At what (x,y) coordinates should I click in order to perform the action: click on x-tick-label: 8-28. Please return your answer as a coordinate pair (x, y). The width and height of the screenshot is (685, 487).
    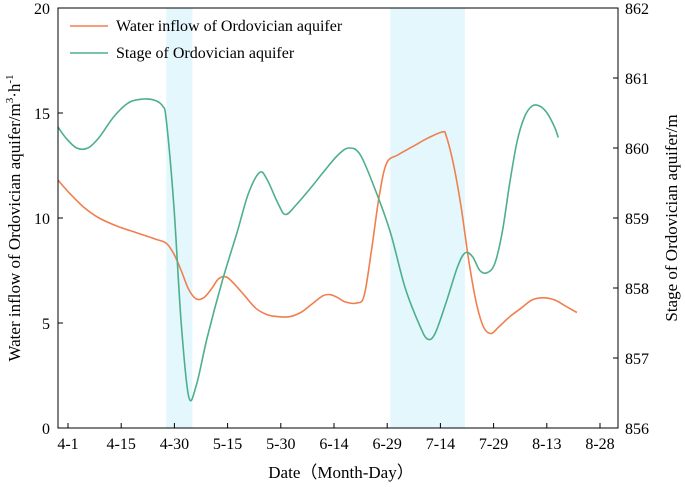
    Looking at the image, I should click on (599, 444).